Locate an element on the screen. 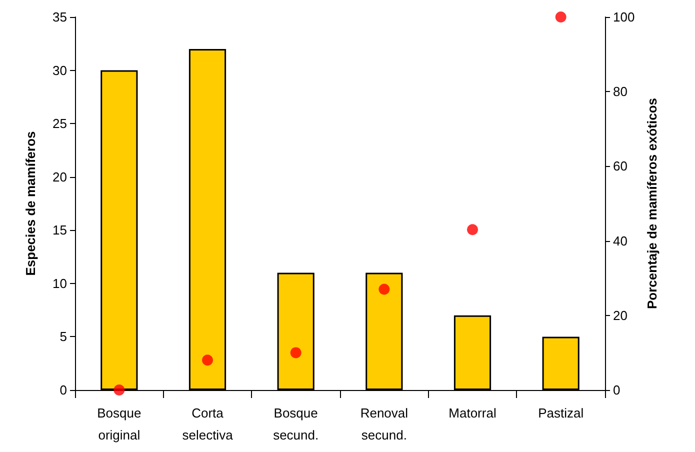 The height and width of the screenshot is (452, 695). y-tick-label: 30 is located at coordinates (59, 70).